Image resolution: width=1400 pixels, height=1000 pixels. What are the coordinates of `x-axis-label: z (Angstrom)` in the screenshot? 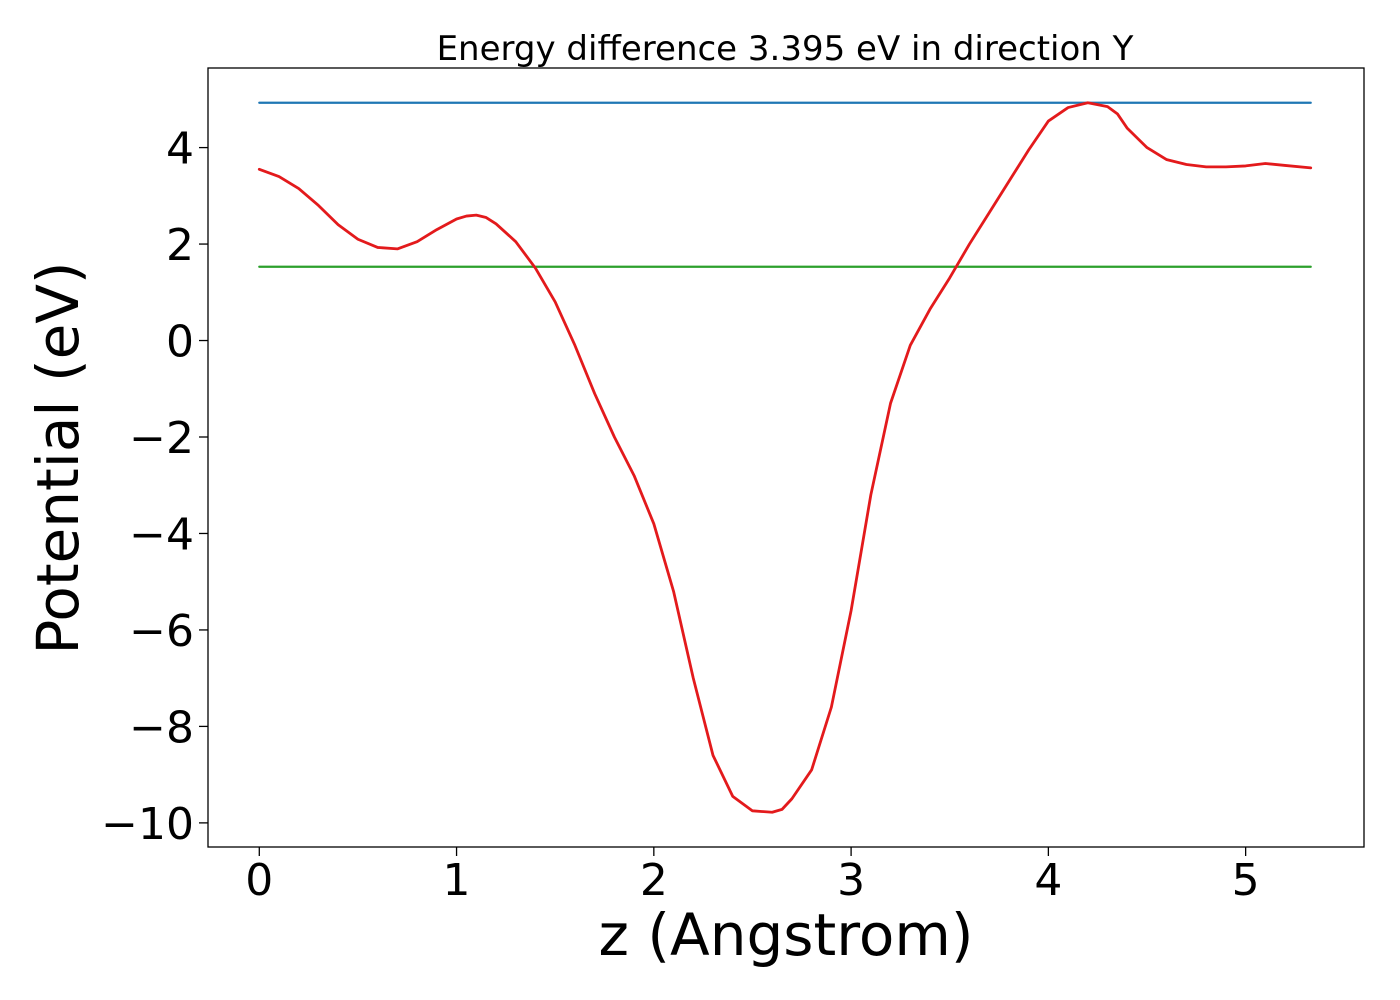 It's located at (786, 935).